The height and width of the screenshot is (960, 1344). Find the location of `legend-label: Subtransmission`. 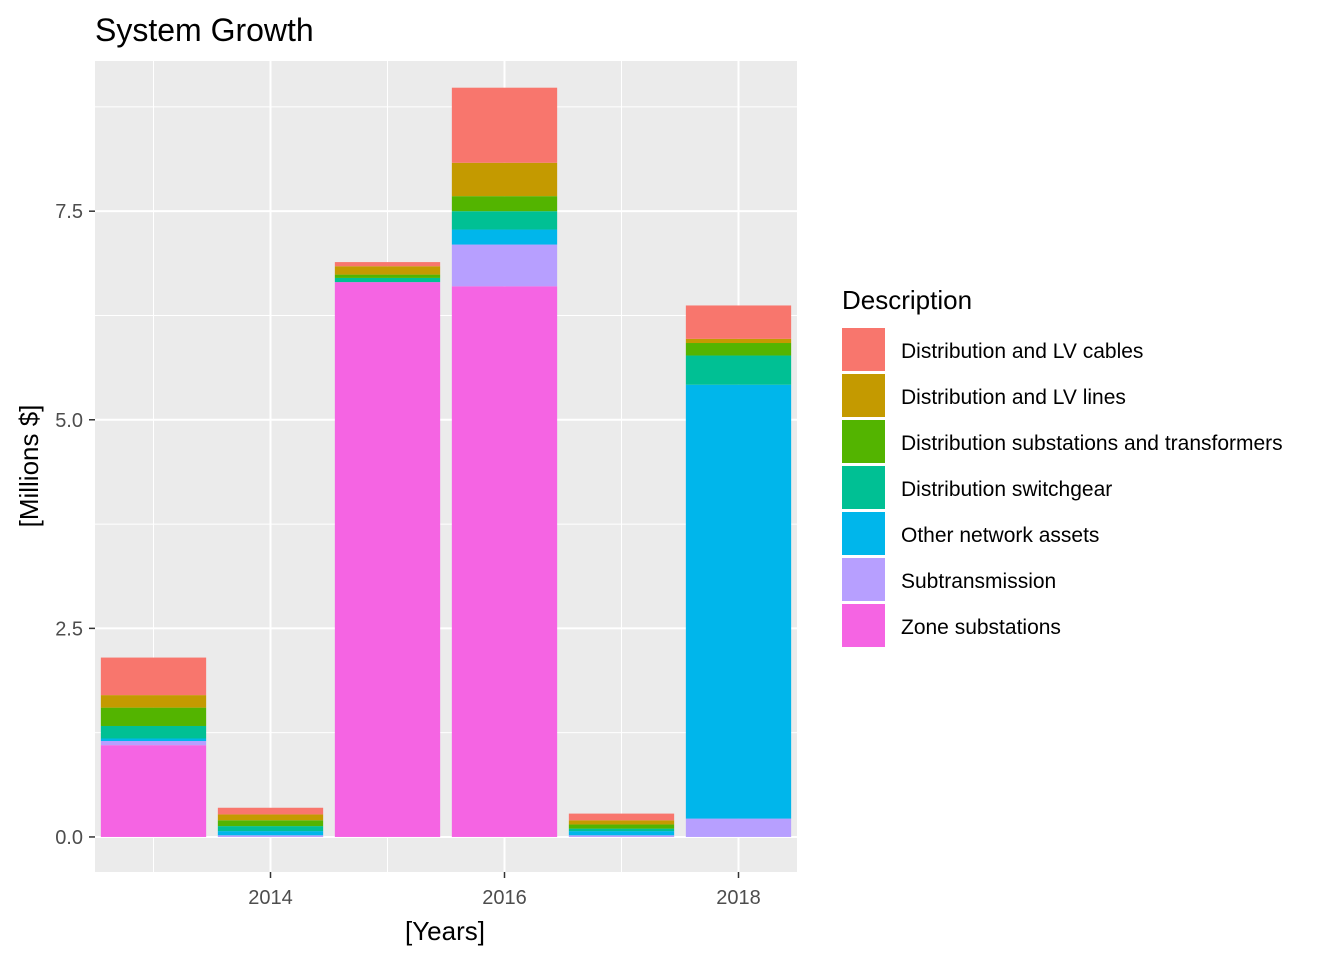

legend-label: Subtransmission is located at coordinates (978, 581).